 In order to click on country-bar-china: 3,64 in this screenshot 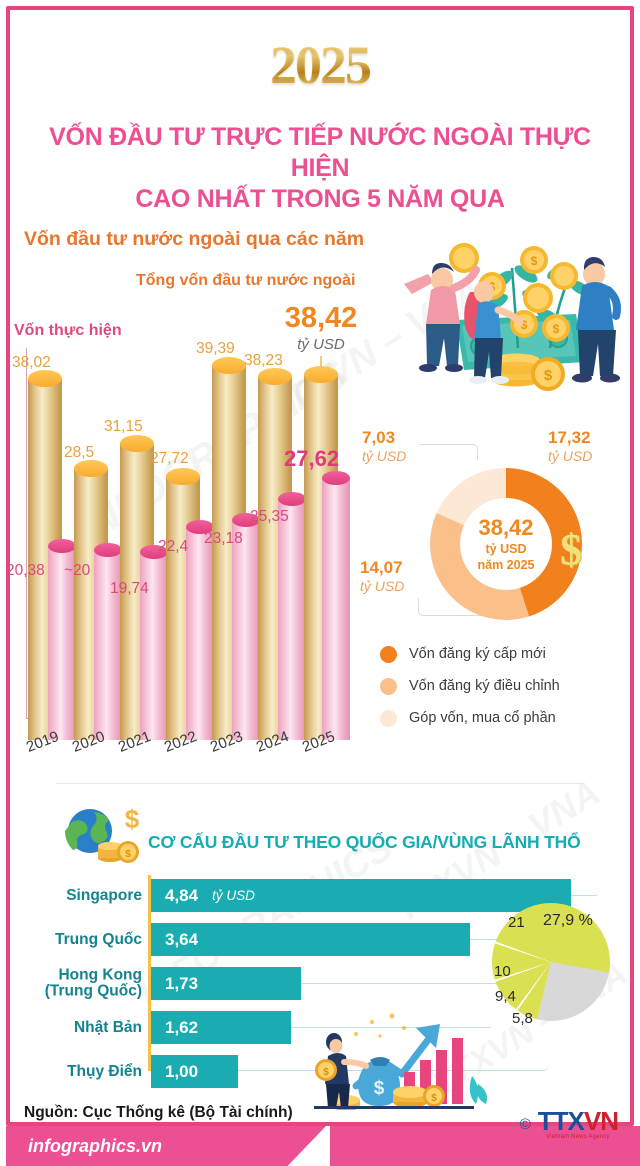, I will do `click(310, 939)`.